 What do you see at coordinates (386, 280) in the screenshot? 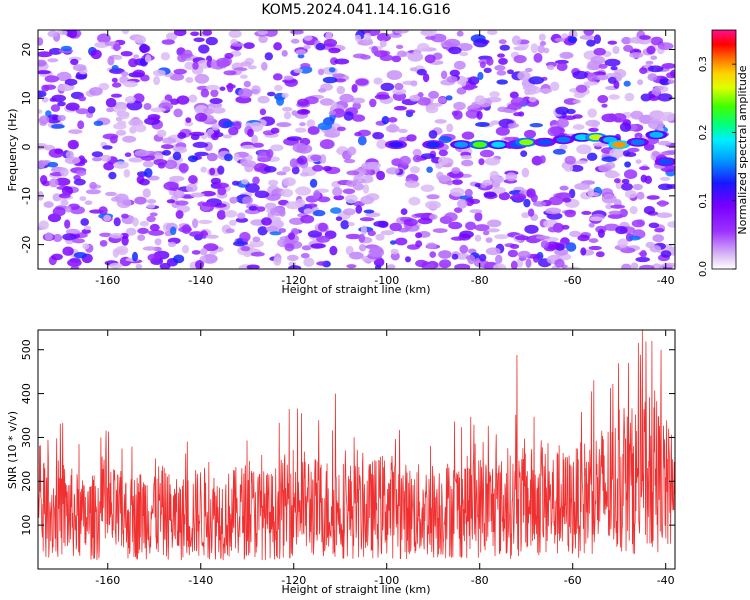
I see `heatmap-x-tick-label: -100` at bounding box center [386, 280].